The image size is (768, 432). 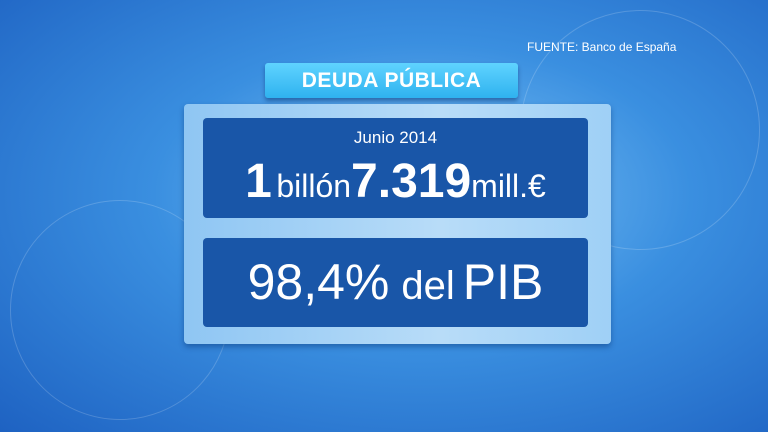 What do you see at coordinates (395, 137) in the screenshot?
I see `date-label: Junio 2014` at bounding box center [395, 137].